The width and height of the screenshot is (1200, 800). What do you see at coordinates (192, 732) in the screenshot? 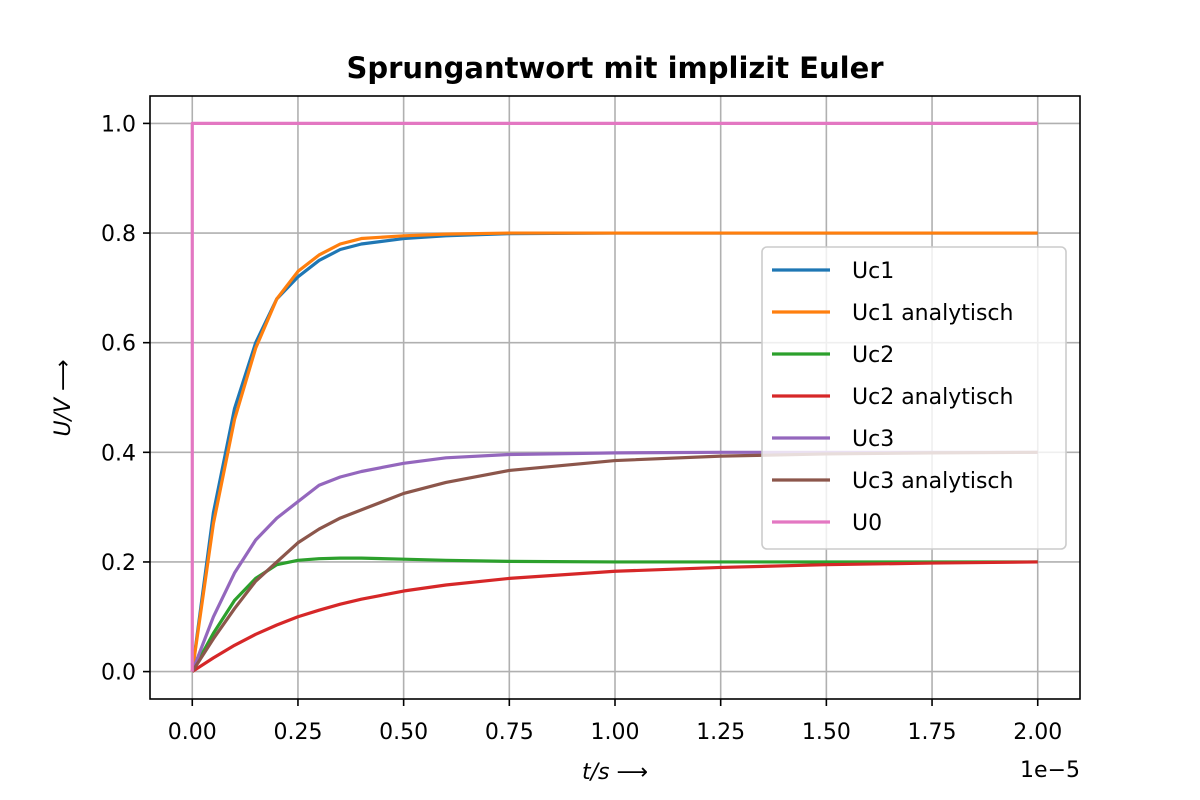
I see `x-tick-label: 0.00` at bounding box center [192, 732].